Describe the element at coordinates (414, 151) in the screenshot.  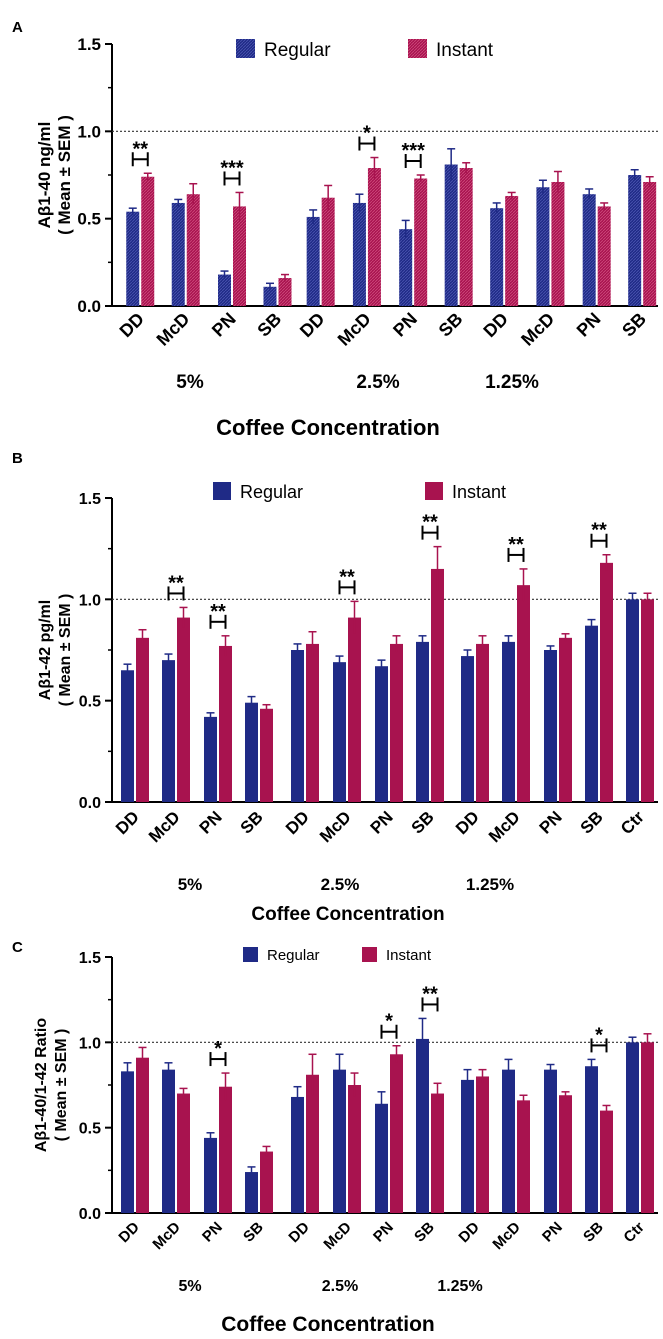
I see `significance-label: ***` at that location.